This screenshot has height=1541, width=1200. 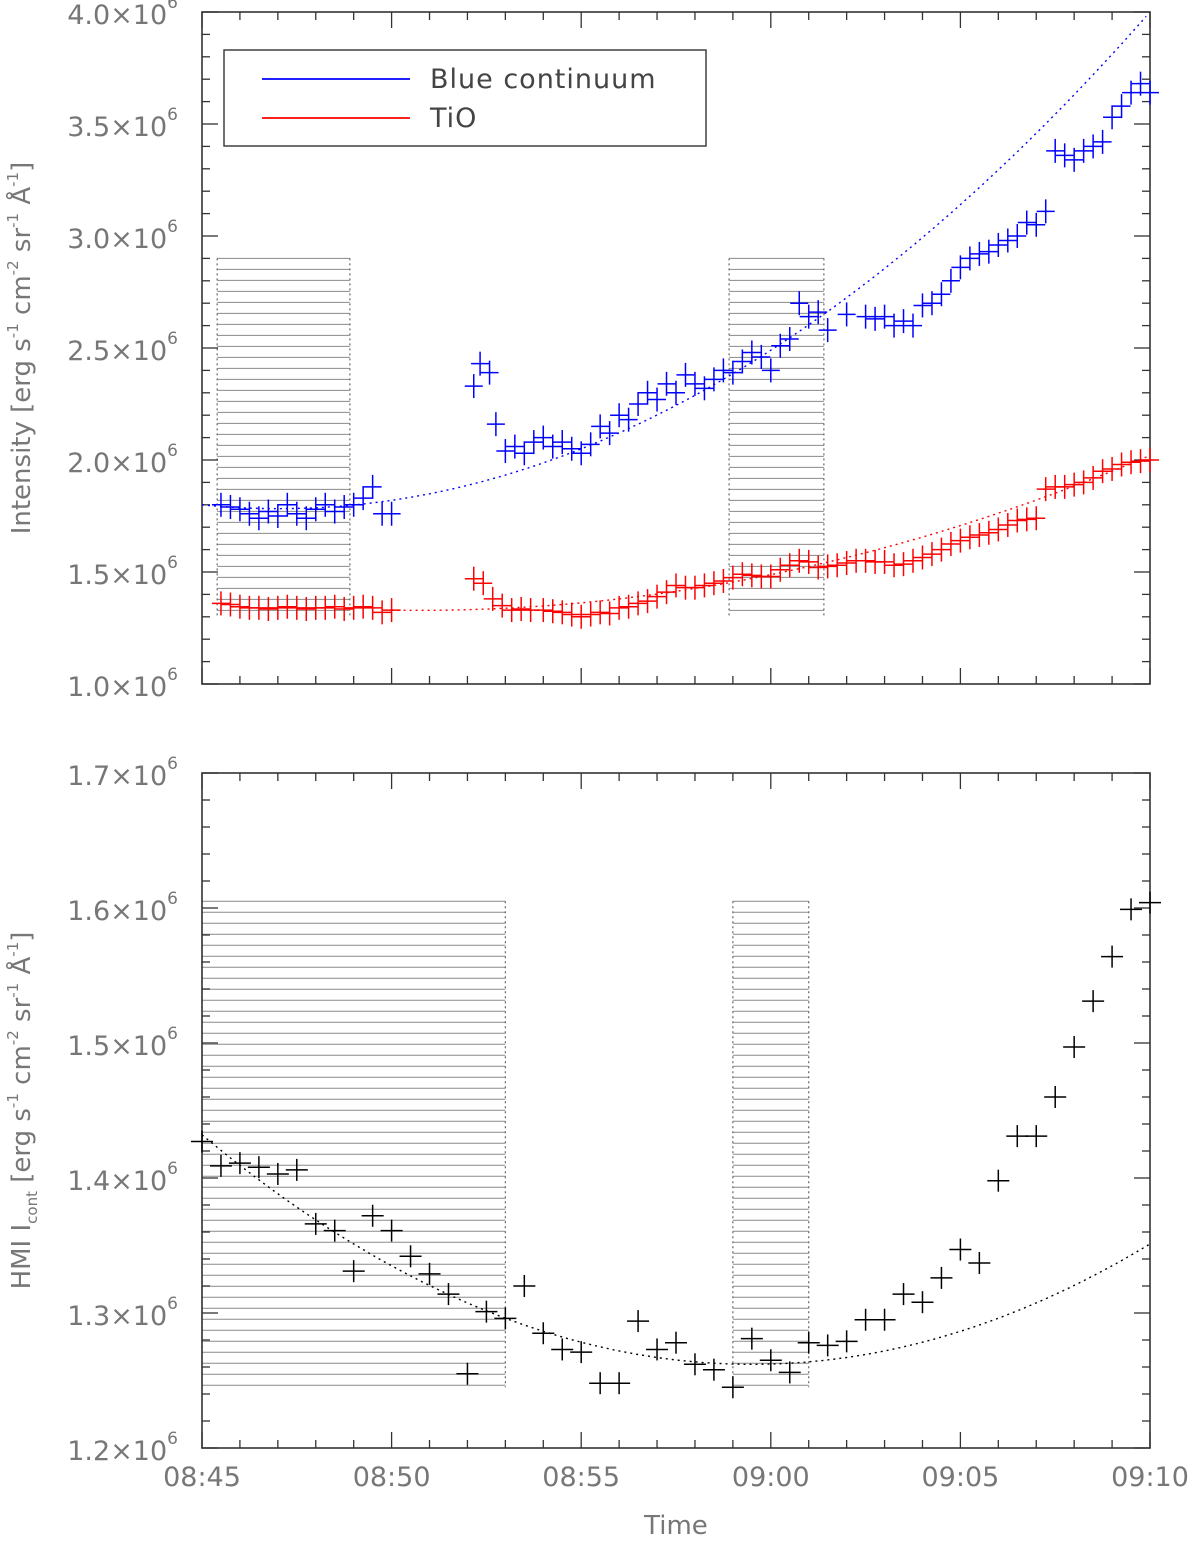 What do you see at coordinates (122, 773) in the screenshot?
I see `y-tick-label: 1.7×10⁶` at bounding box center [122, 773].